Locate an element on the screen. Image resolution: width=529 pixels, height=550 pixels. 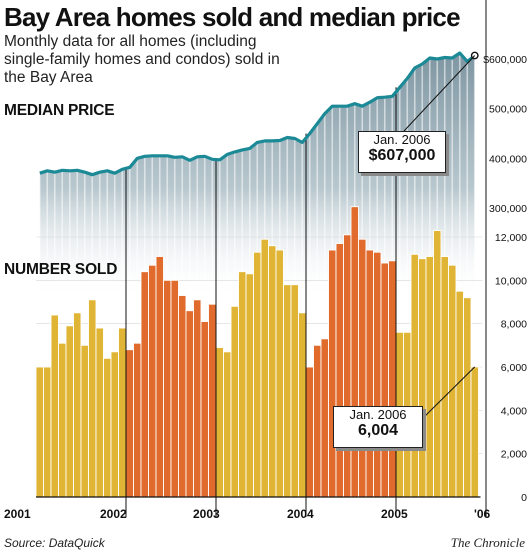
sold-callout: Jan. 2006 6,004 is located at coordinates (378, 427).